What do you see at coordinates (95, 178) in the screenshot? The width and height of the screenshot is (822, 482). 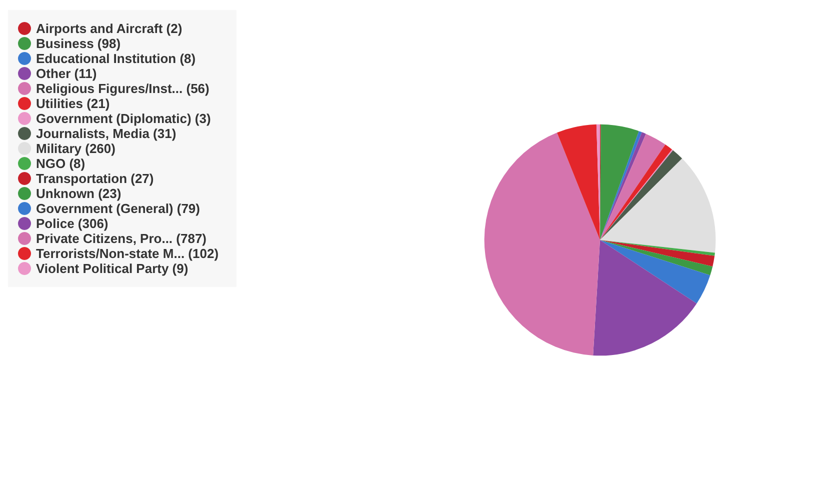 I see `legend-label: Transportation (27)` at bounding box center [95, 178].